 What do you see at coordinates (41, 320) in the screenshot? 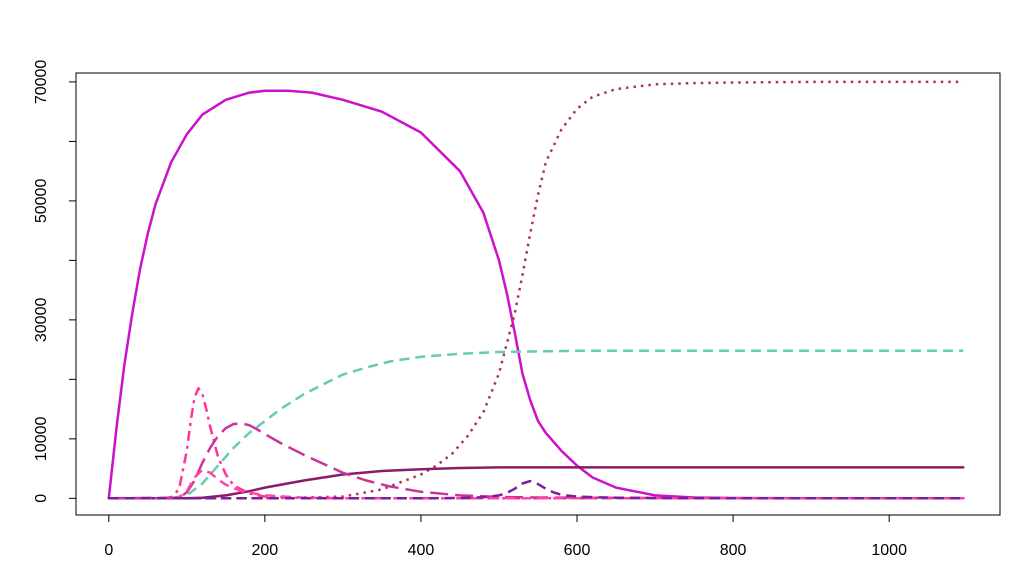
I see `y-tick-label: 30000` at bounding box center [41, 320].